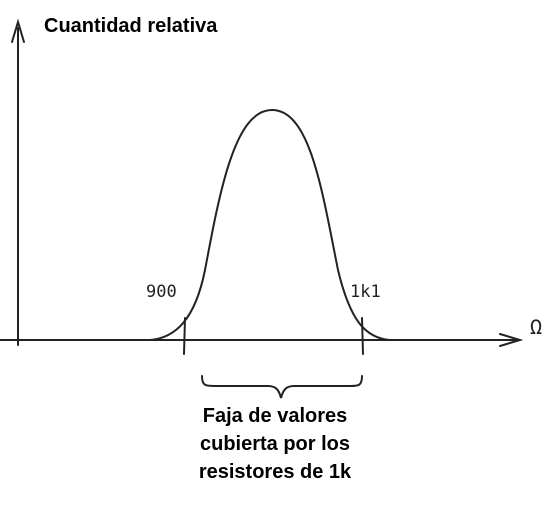 This screenshot has height=506, width=555. I want to click on y-axis-arrow, so click(18, 30).